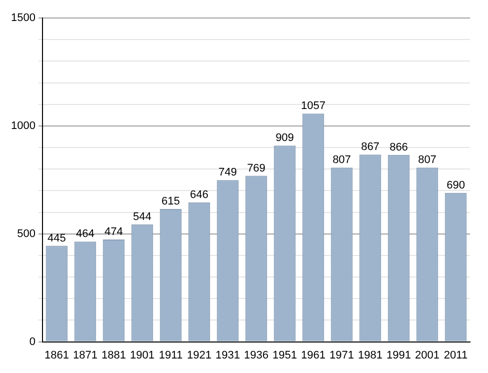 The image size is (488, 373). Describe the element at coordinates (171, 202) in the screenshot. I see `data-label: 615` at that location.